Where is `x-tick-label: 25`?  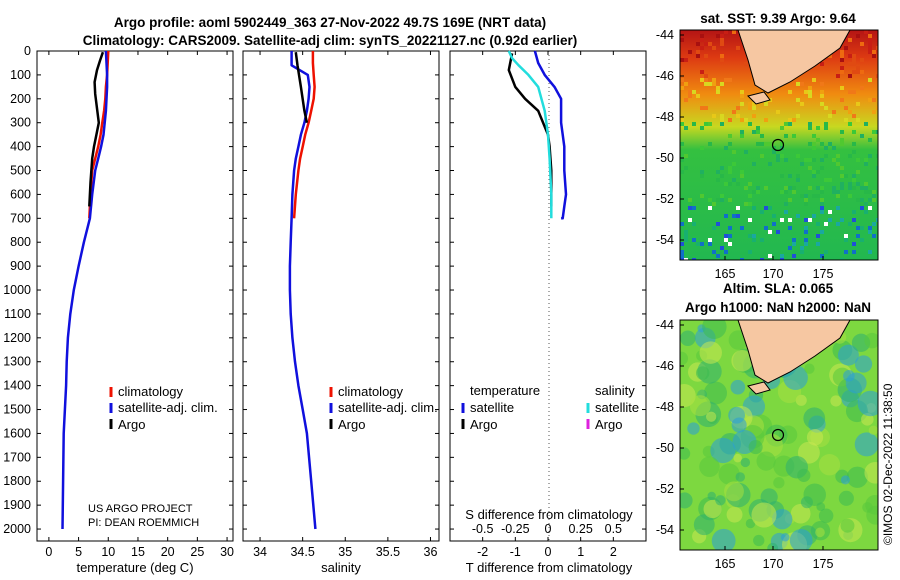 x-tick-label: 25 is located at coordinates (197, 552).